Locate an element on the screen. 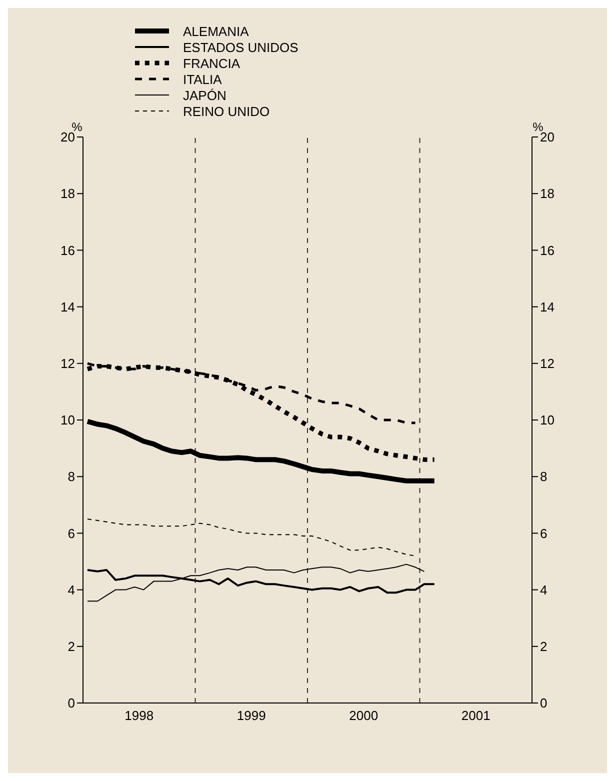 The height and width of the screenshot is (781, 615). y2-tick-label: 6 is located at coordinates (544, 533).